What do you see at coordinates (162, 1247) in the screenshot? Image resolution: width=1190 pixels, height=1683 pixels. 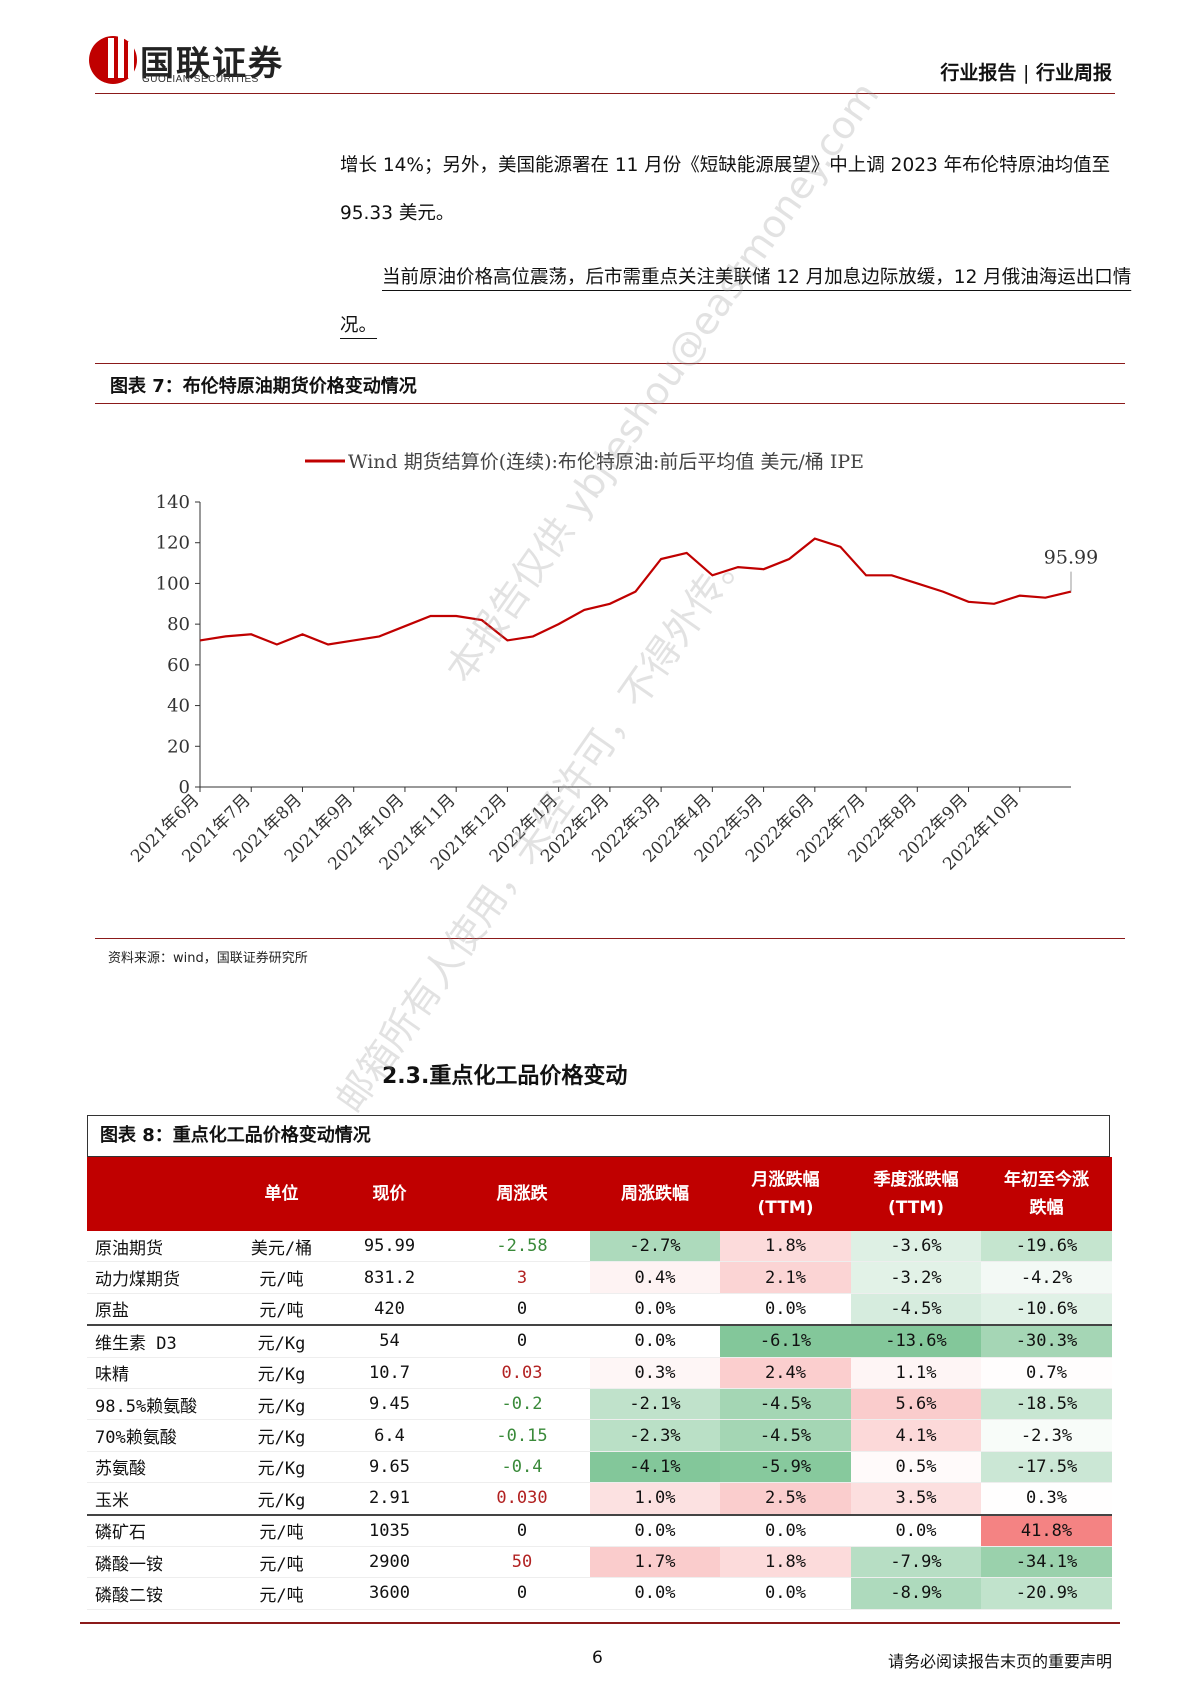 I see `table-cell: 原油期货` at bounding box center [162, 1247].